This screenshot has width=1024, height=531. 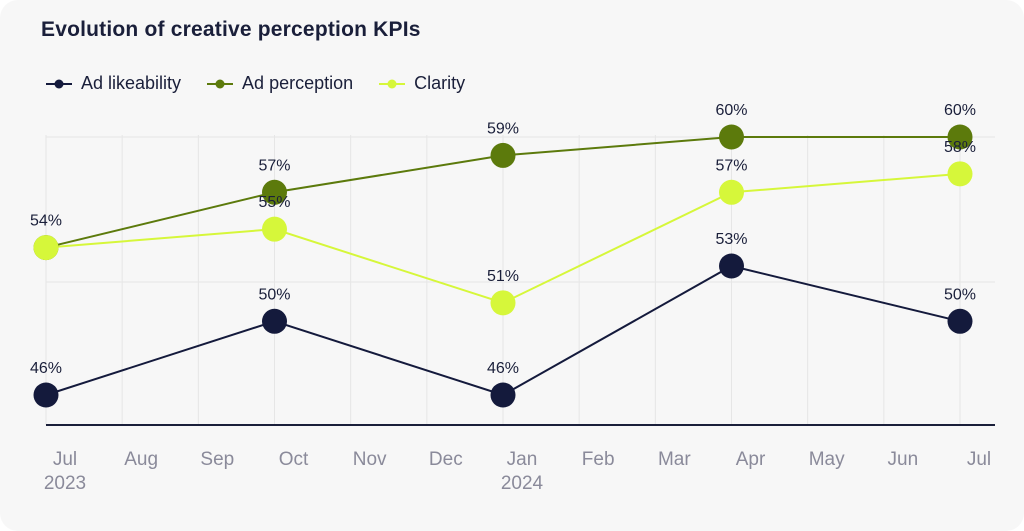 I want to click on legend-item-ad-likeability: Ad likeability, so click(x=113, y=83).